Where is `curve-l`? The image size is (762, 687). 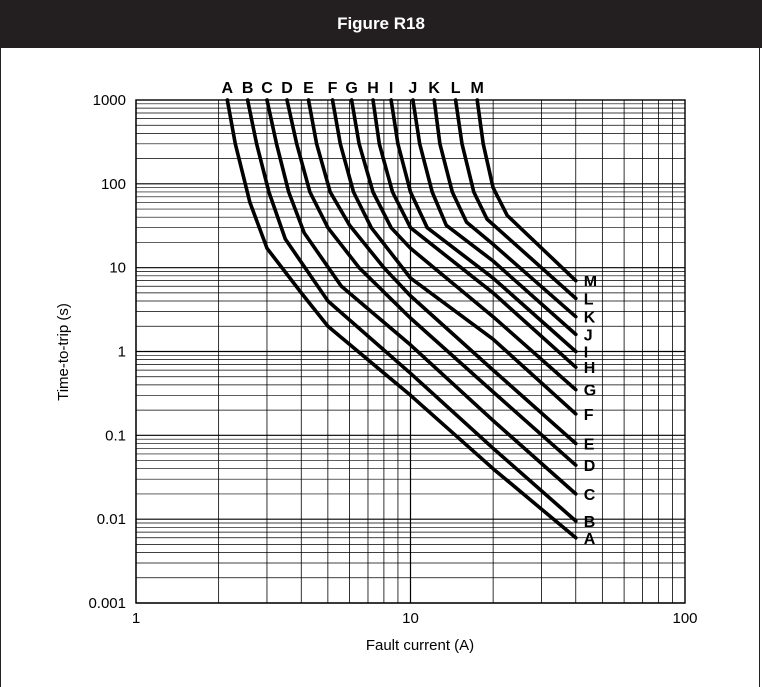 curve-l is located at coordinates (515, 199).